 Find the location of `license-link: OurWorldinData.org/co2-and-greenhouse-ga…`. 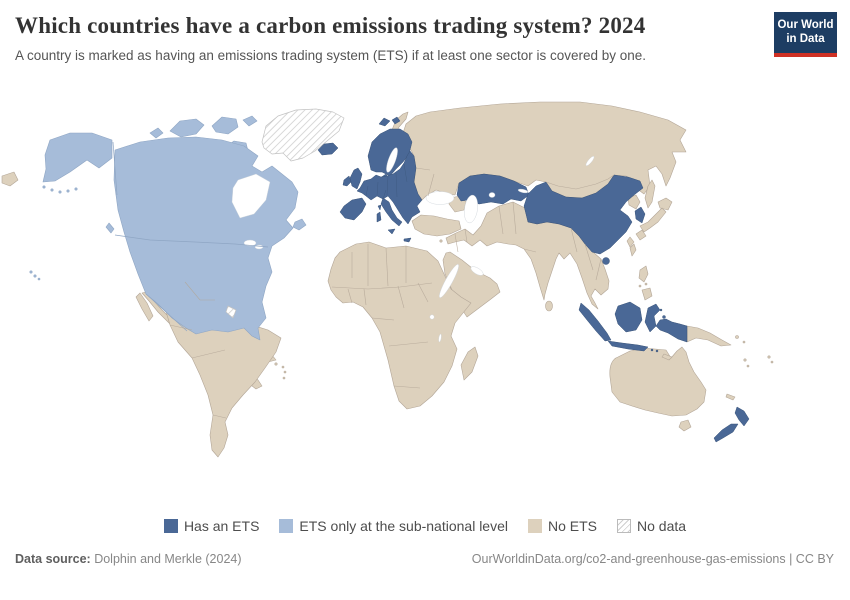

license-link: OurWorldinData.org/co2-and-greenhouse-ga… is located at coordinates (652, 559).